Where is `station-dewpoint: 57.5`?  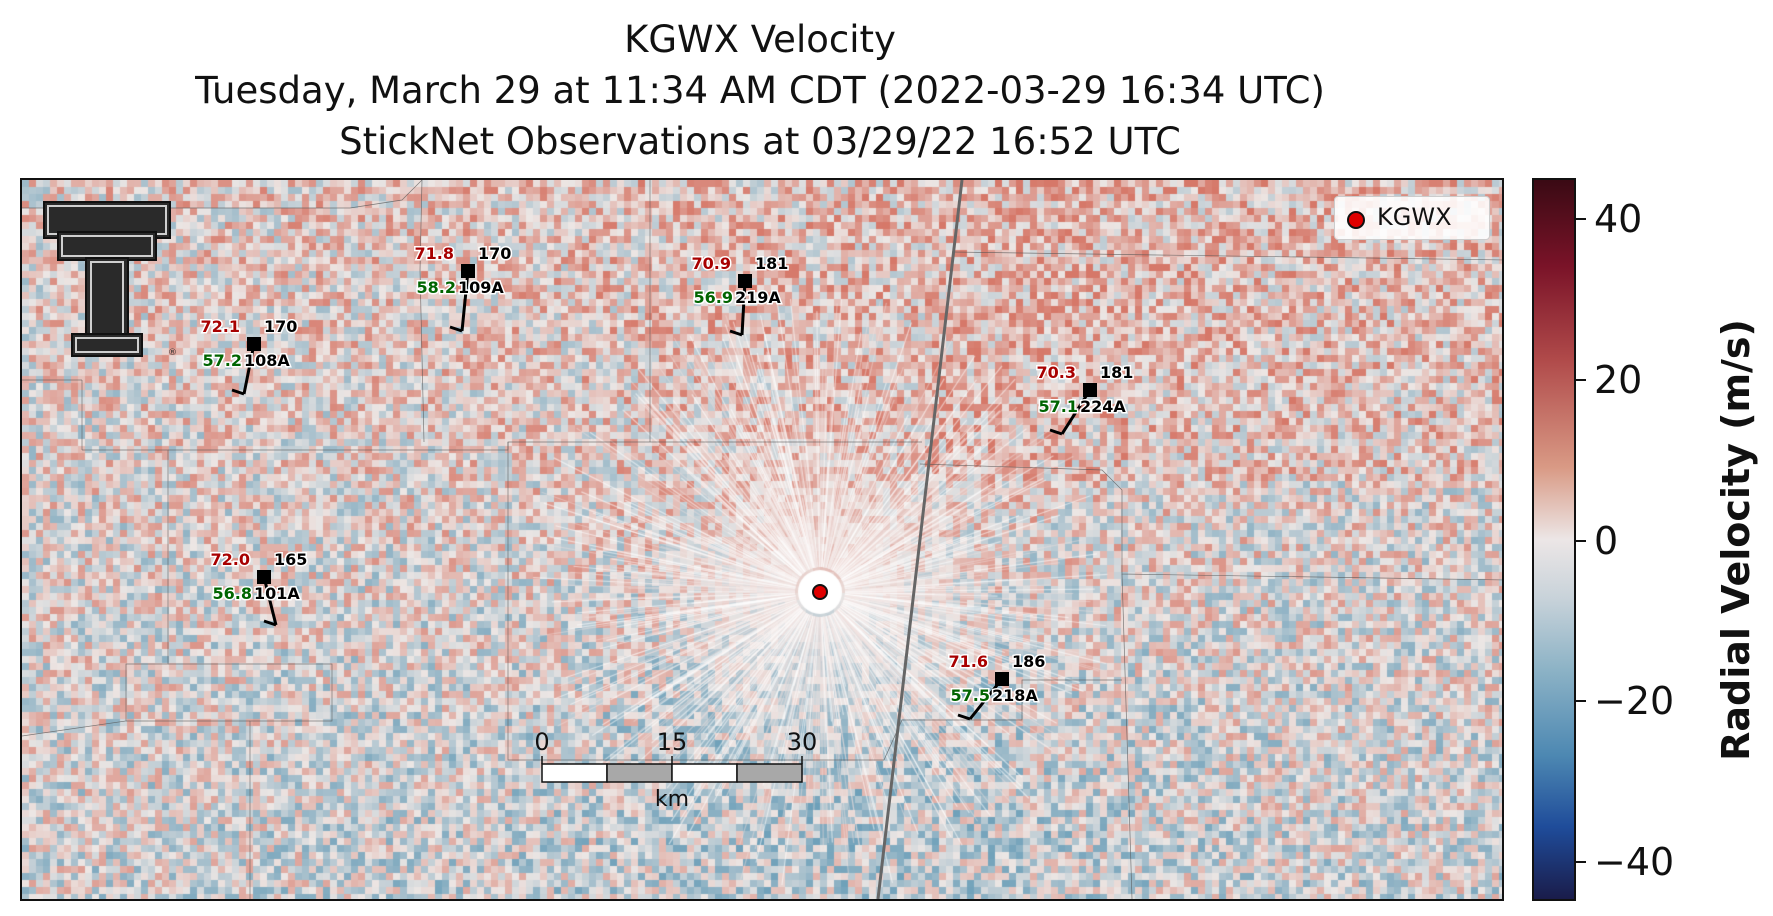 station-dewpoint: 57.5 is located at coordinates (970, 695).